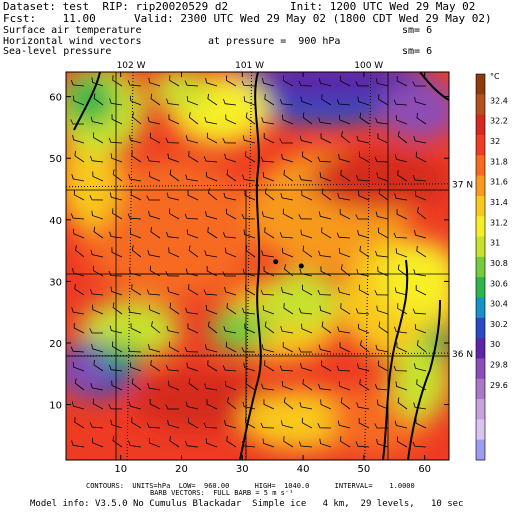 The image size is (512, 512). I want to click on field-1-smoothing: sm= 6, so click(417, 30).